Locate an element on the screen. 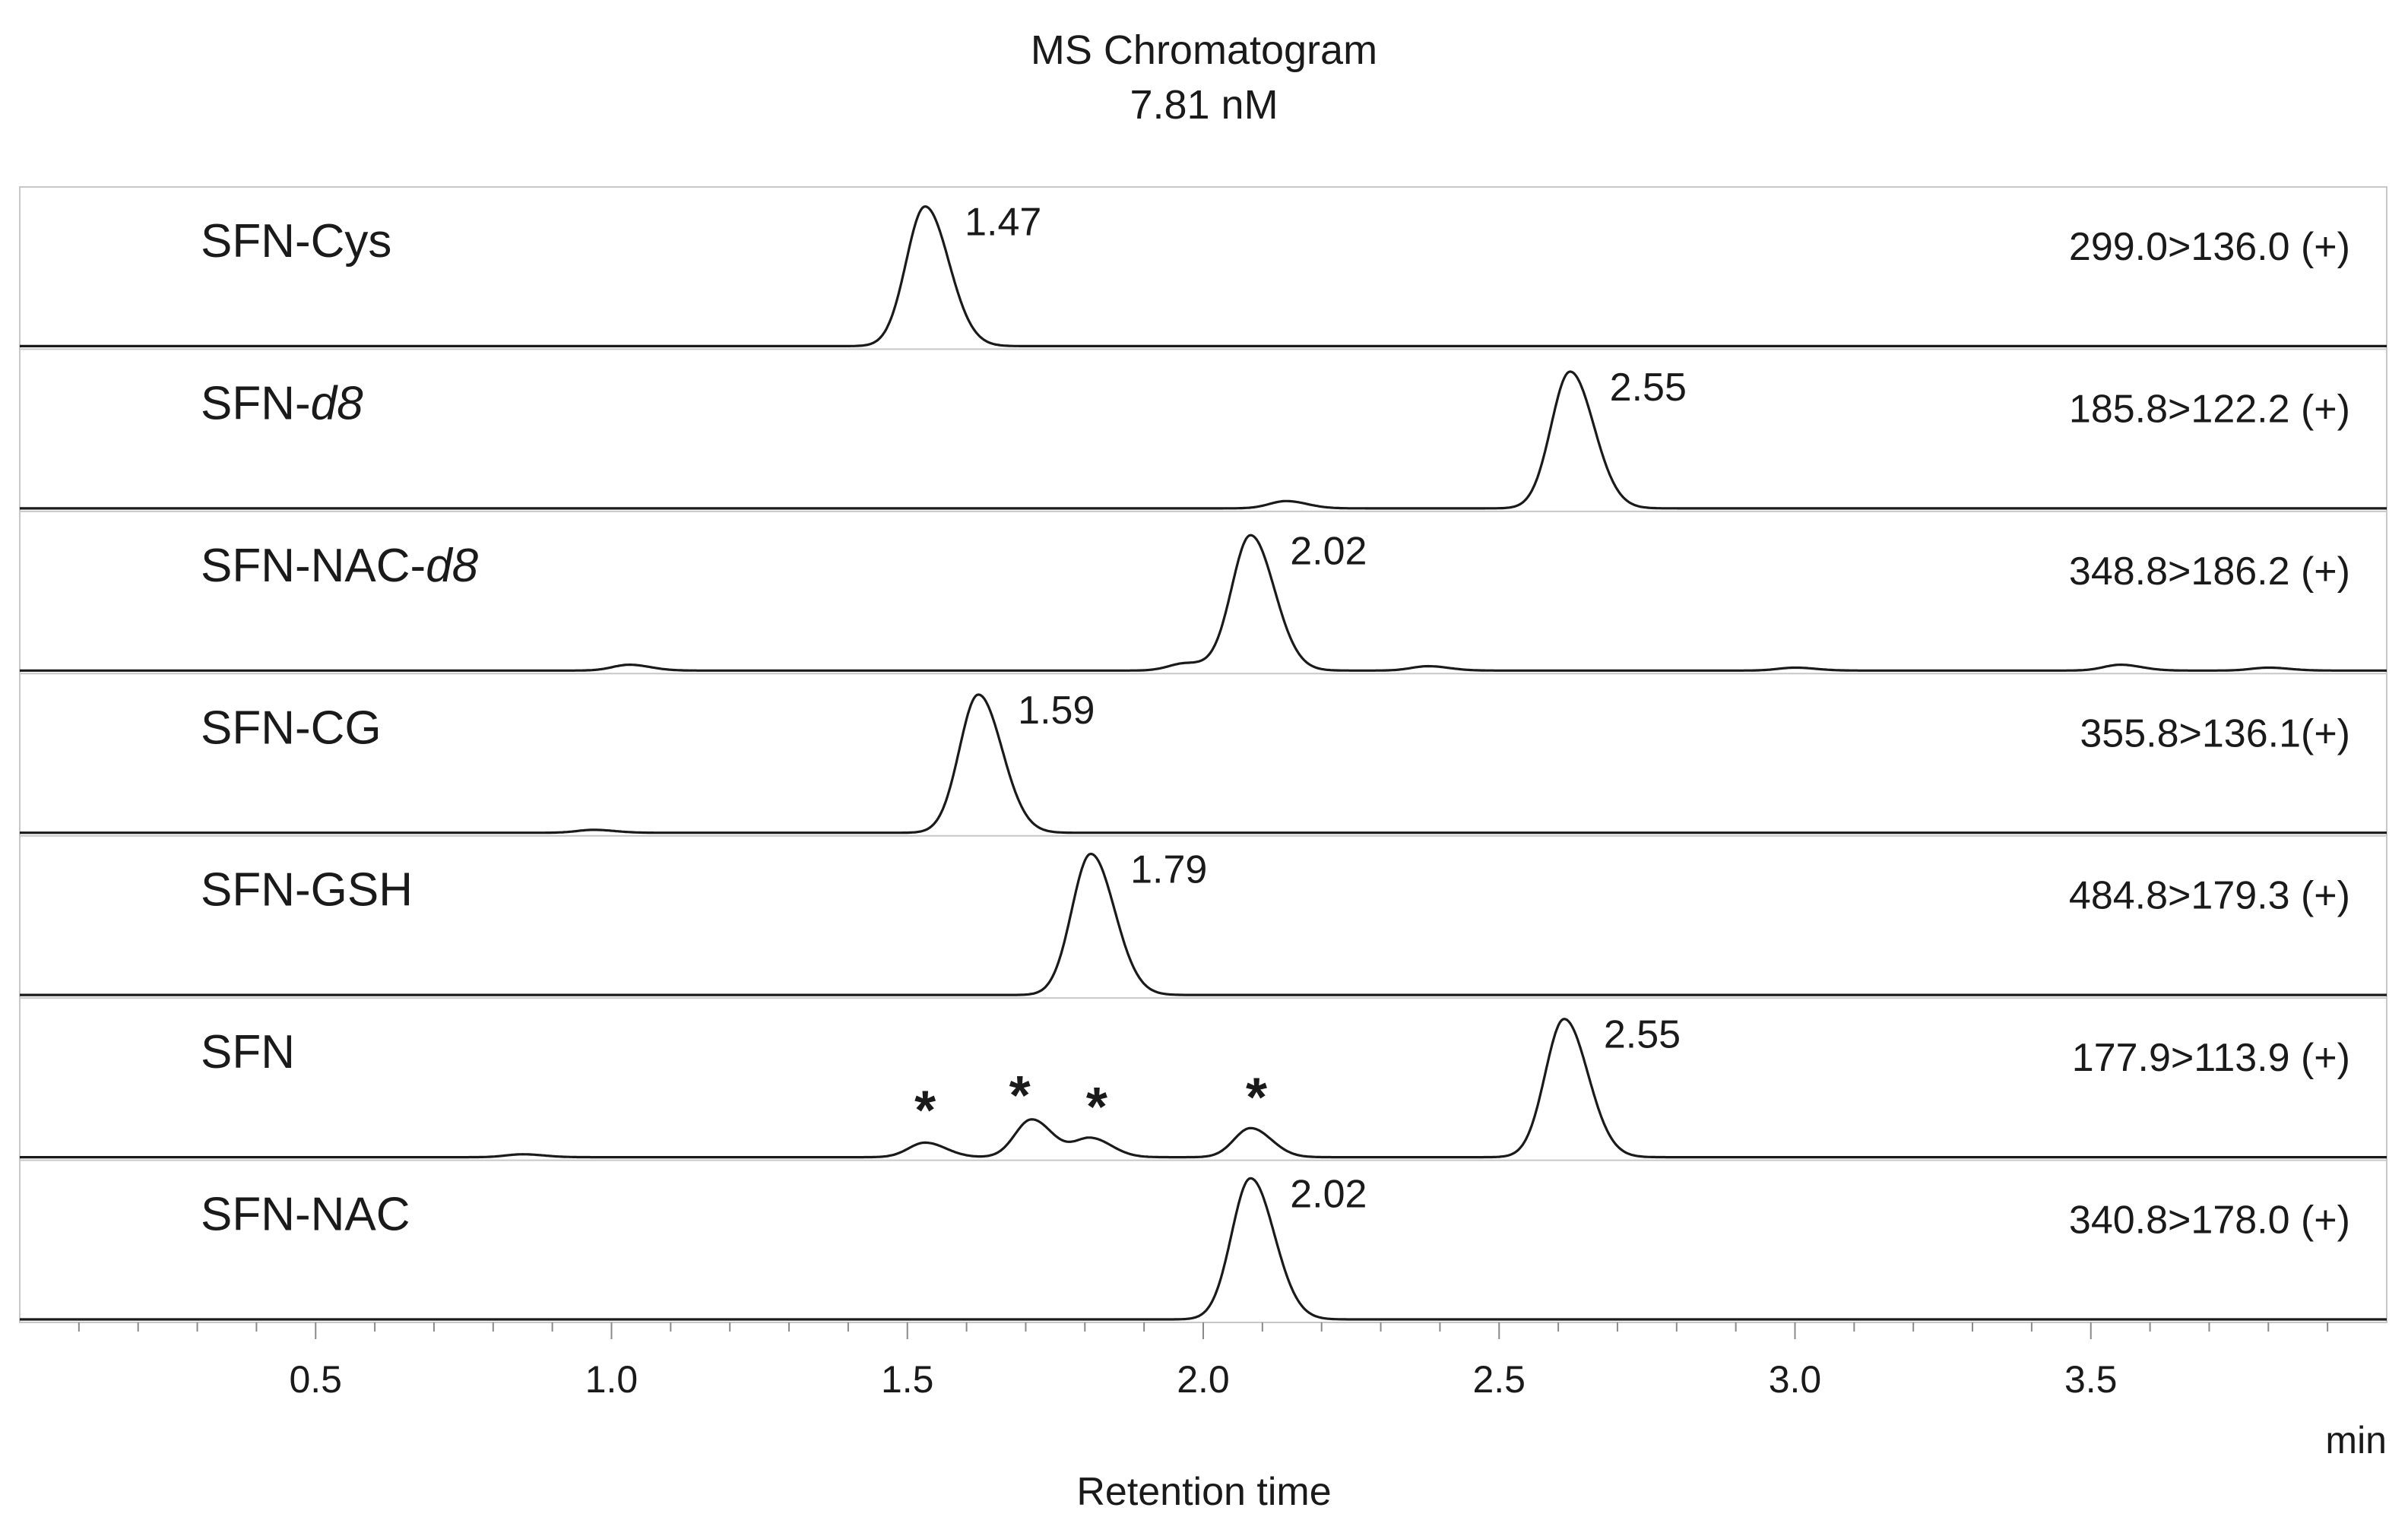 The width and height of the screenshot is (2408, 1517). compound-label-part: SFN-GSH is located at coordinates (307, 891).